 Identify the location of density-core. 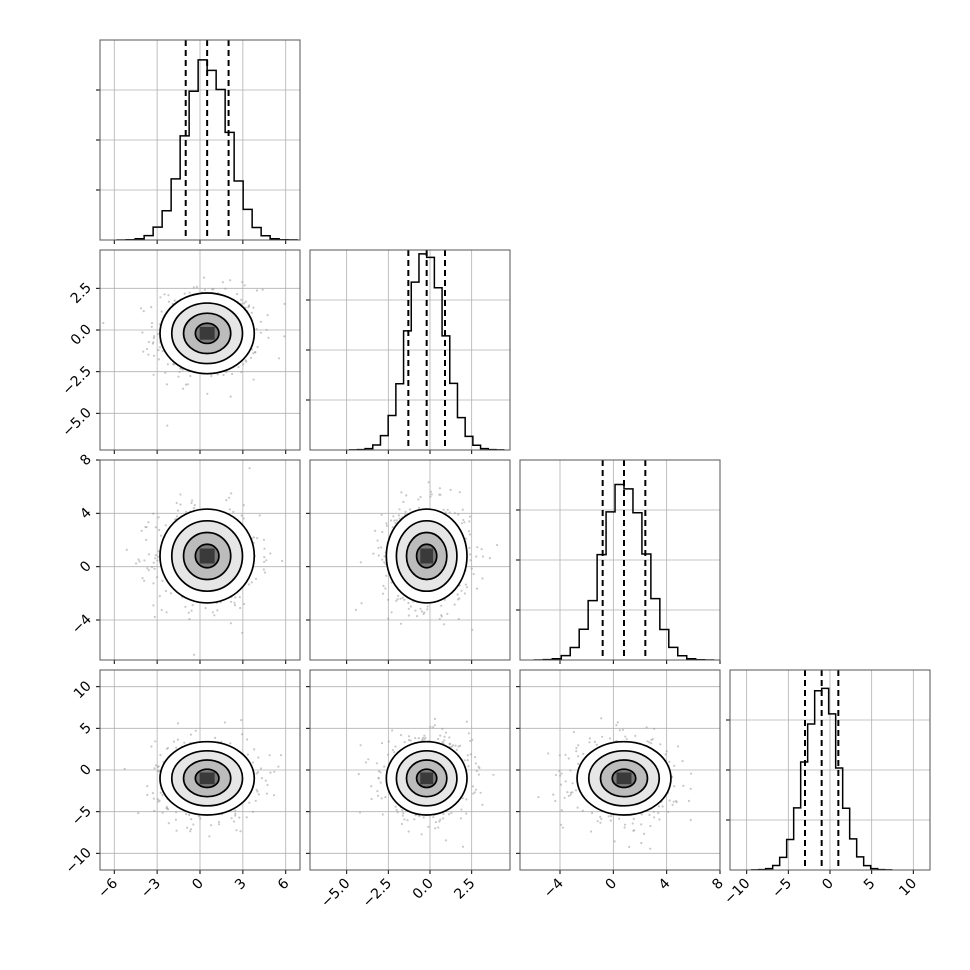
(624, 778).